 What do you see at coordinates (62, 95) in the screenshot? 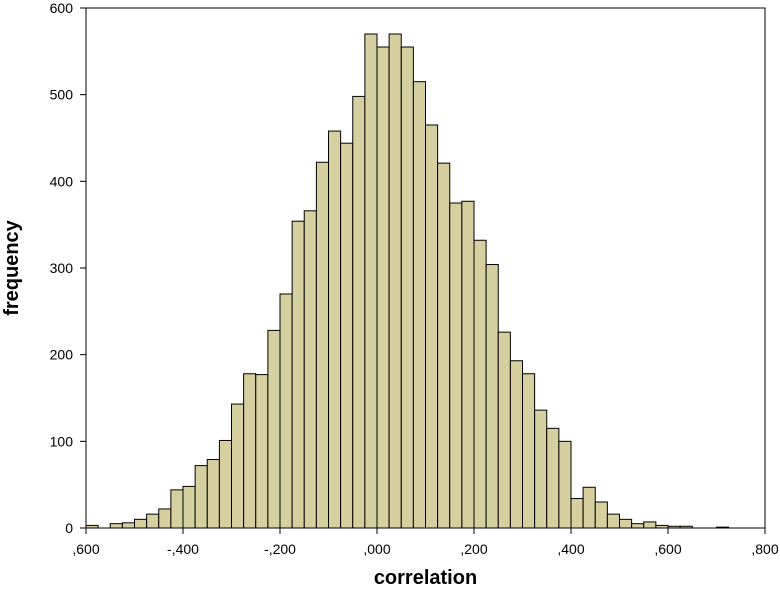
I see `y-tick-label: 500` at bounding box center [62, 95].